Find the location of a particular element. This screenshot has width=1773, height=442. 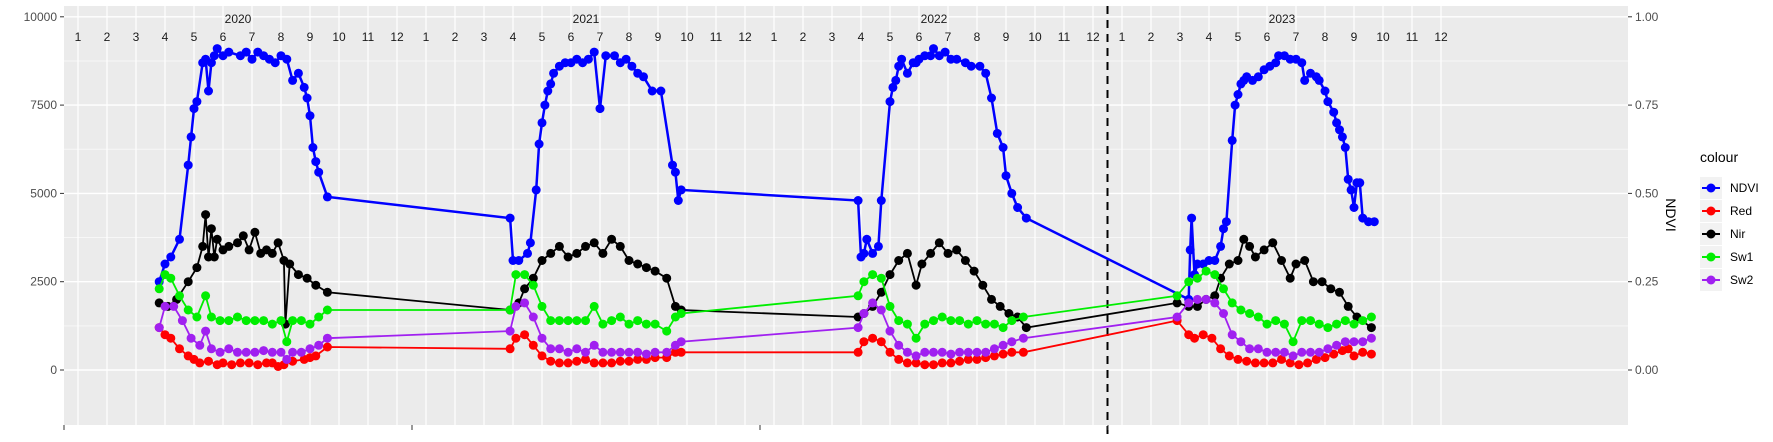

month-label: 7 is located at coordinates (600, 37).